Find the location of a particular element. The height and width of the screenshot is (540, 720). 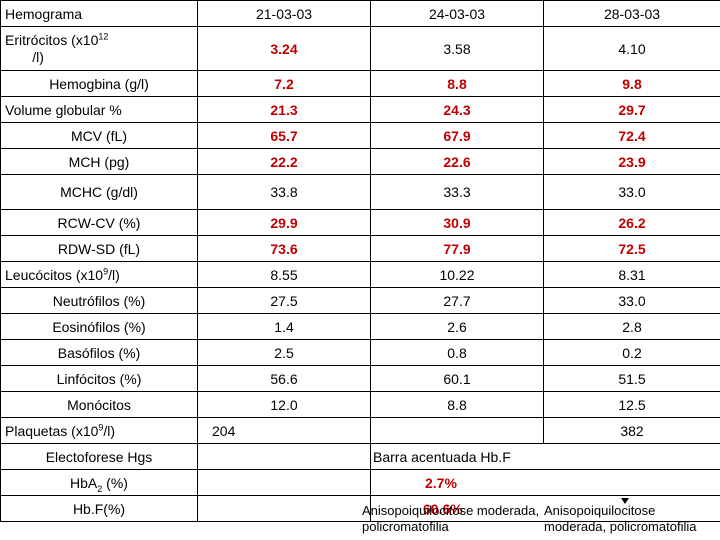

row-eosinofilos: Eosinófilos (%) 1.4 2.6 2.8 is located at coordinates (360, 326).